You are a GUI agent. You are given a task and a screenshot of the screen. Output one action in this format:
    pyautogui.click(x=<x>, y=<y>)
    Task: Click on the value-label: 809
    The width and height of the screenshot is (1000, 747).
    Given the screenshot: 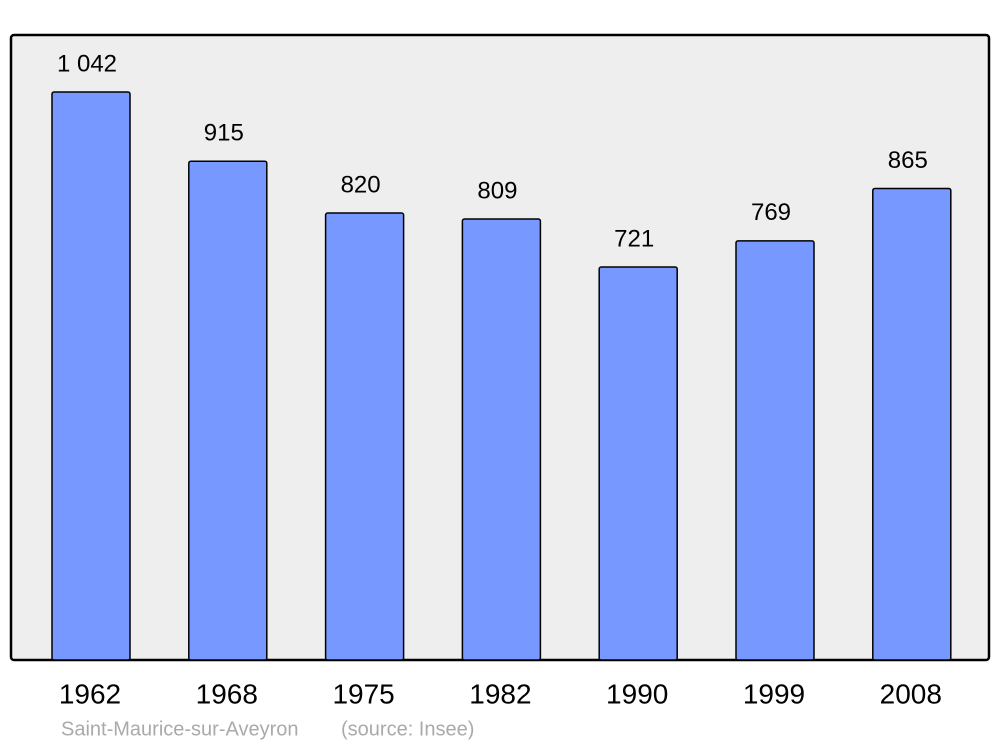 What is the action you would take?
    pyautogui.click(x=497, y=190)
    